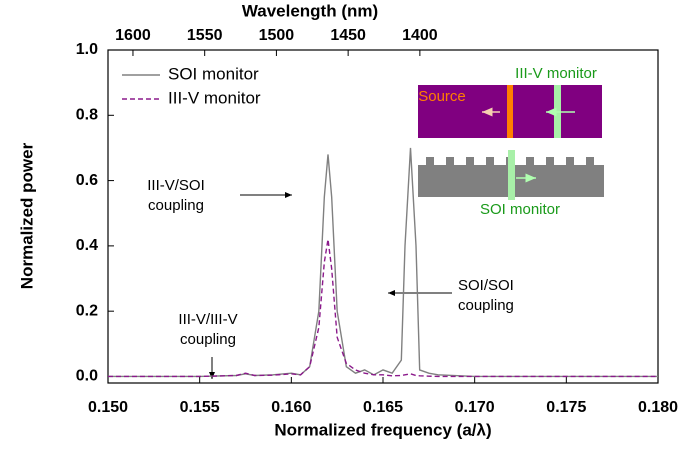 This screenshot has height=456, width=680. I want to click on source-bar, so click(510, 111).